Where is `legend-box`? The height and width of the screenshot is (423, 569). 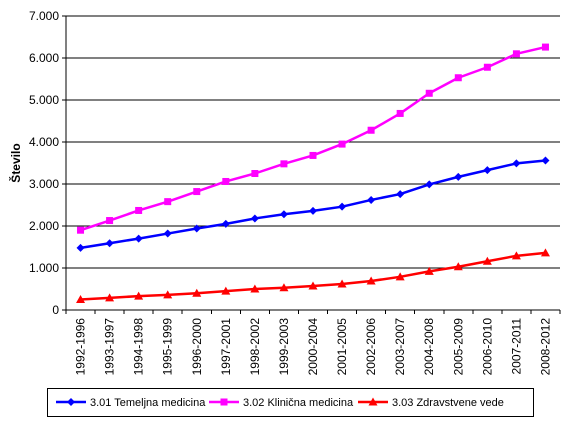
legend-box is located at coordinates (290, 402).